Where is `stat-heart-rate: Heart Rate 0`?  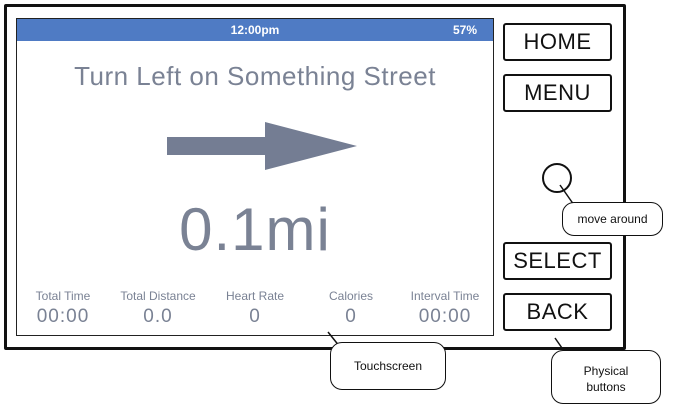 stat-heart-rate: Heart Rate 0 is located at coordinates (255, 308).